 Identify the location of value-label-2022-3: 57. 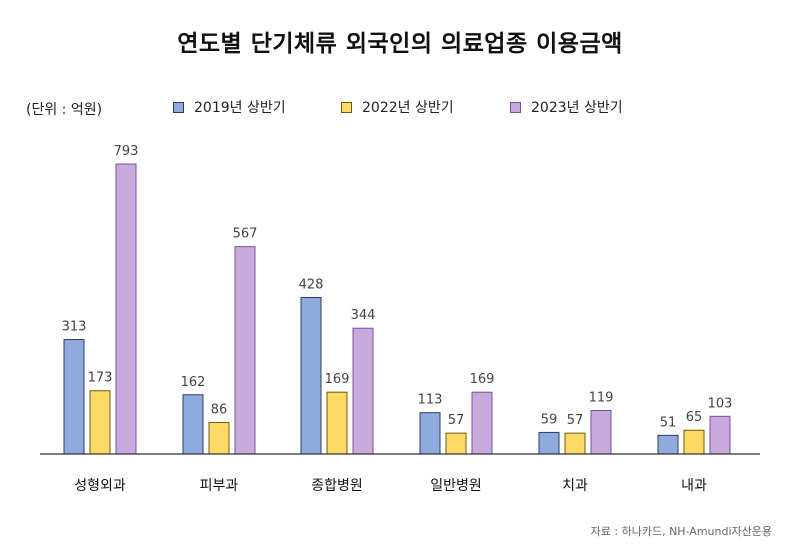
(456, 420).